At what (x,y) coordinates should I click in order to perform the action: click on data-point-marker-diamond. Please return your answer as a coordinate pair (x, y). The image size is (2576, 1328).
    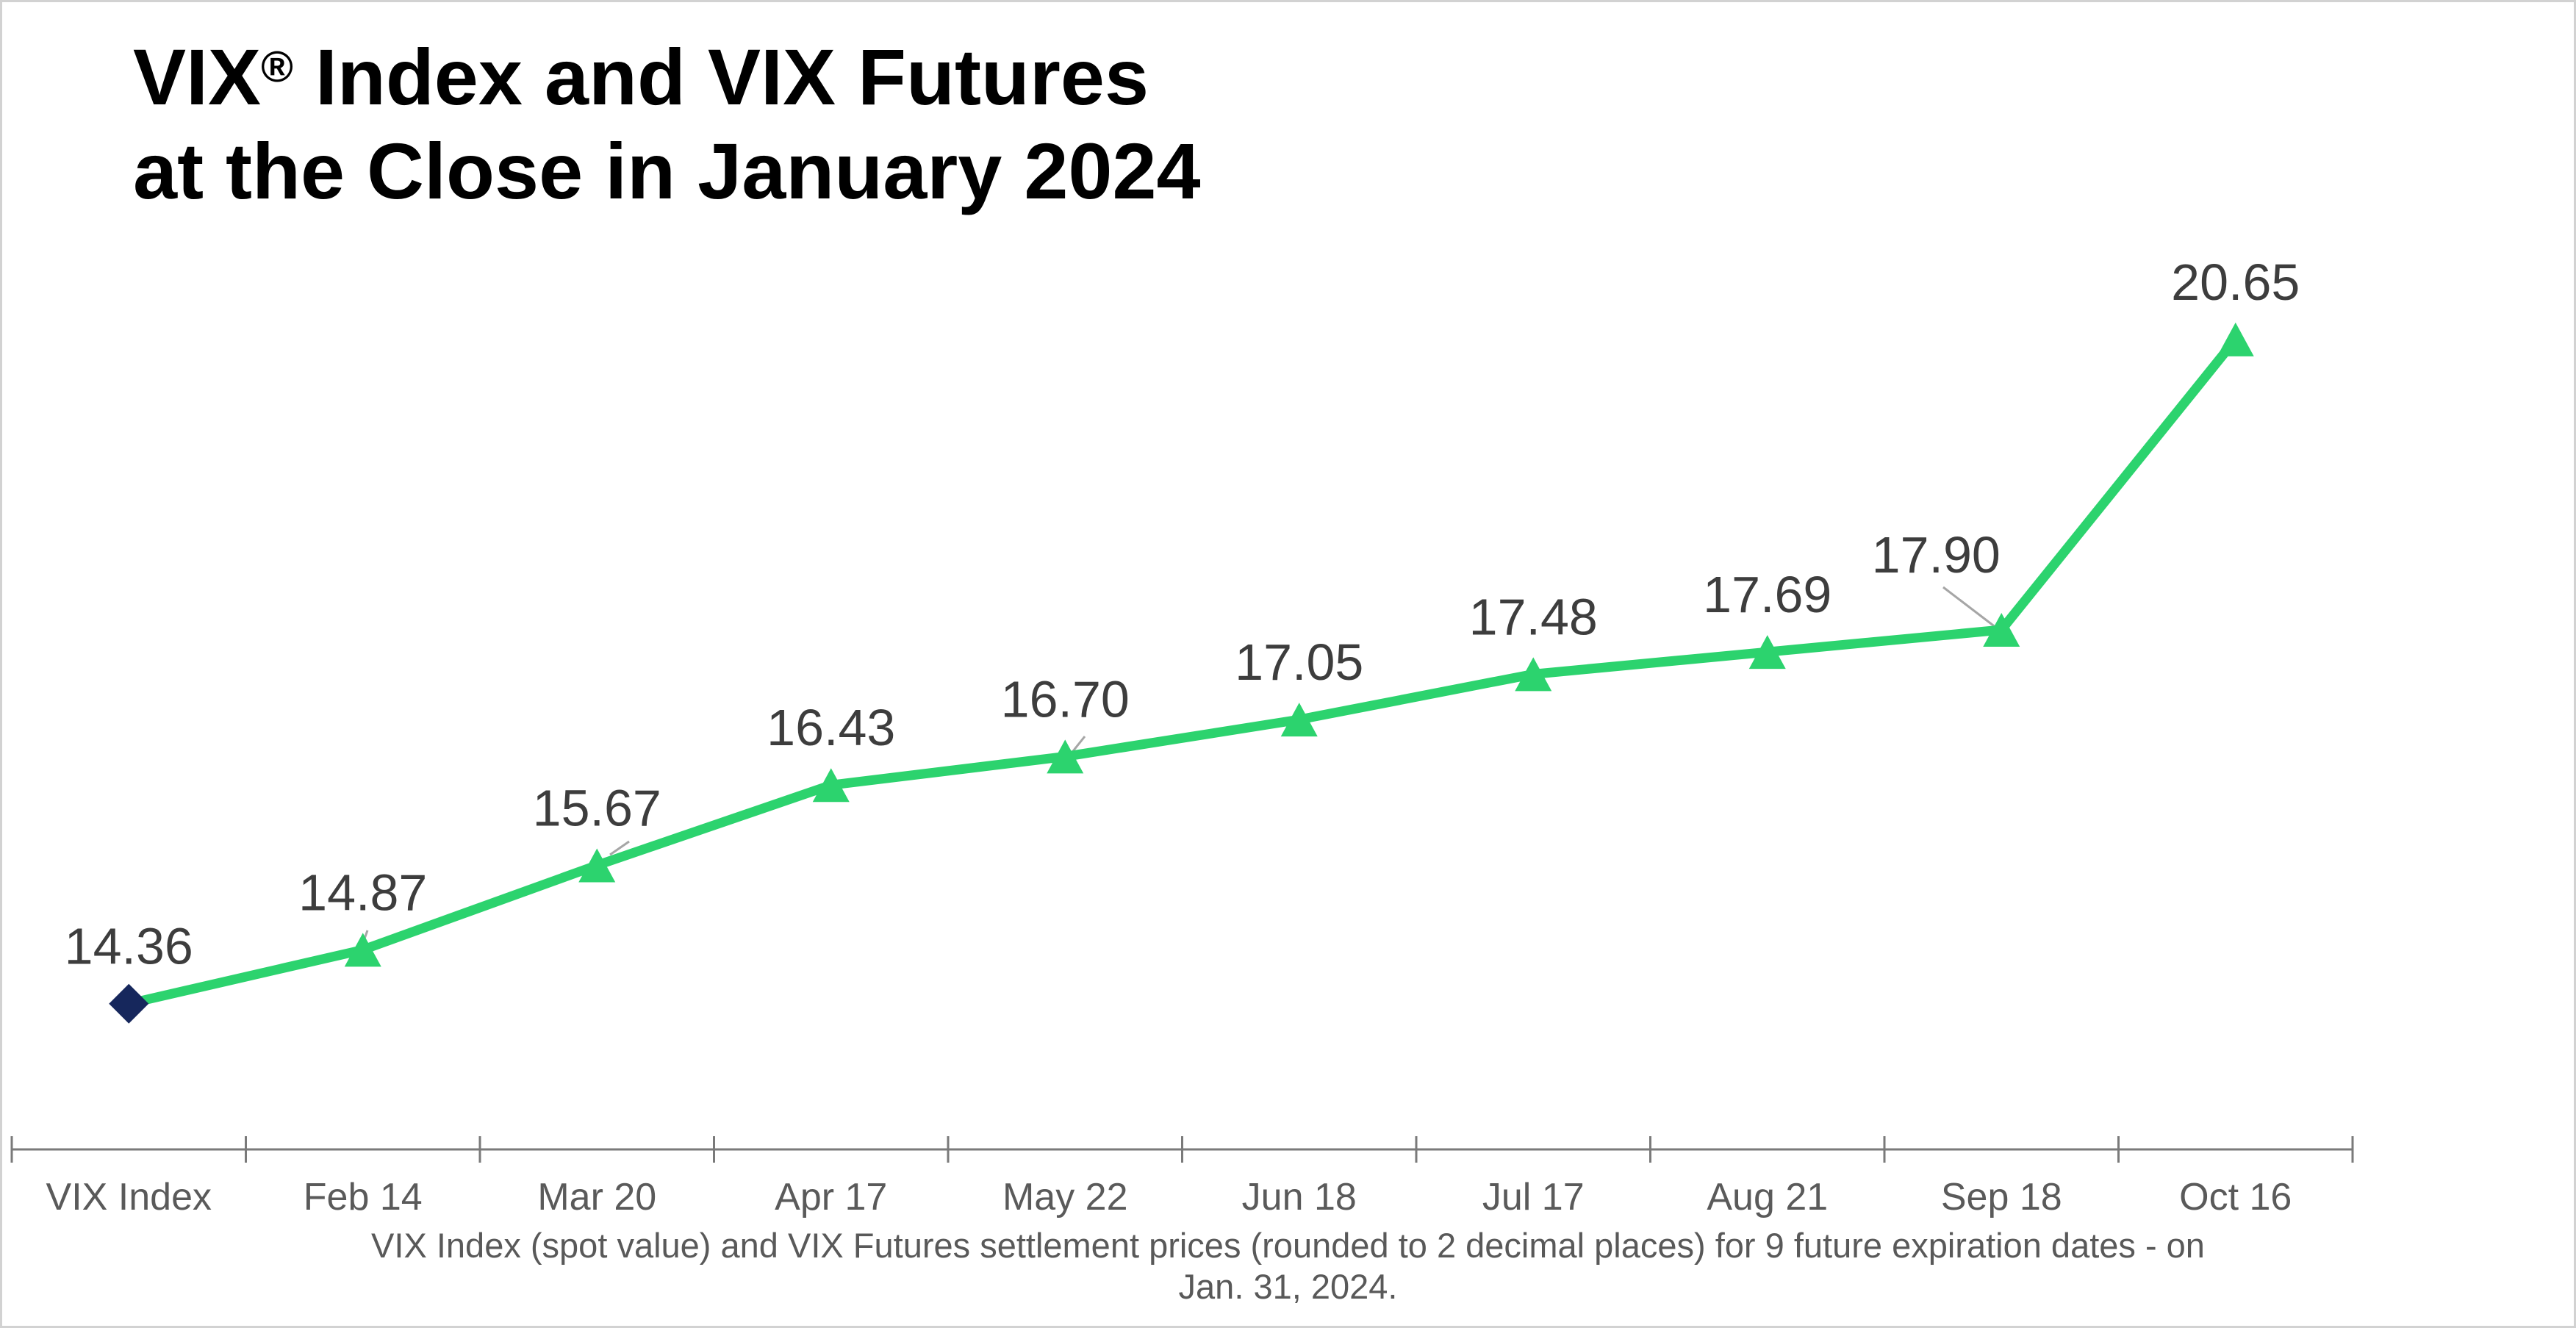
    Looking at the image, I should click on (129, 1003).